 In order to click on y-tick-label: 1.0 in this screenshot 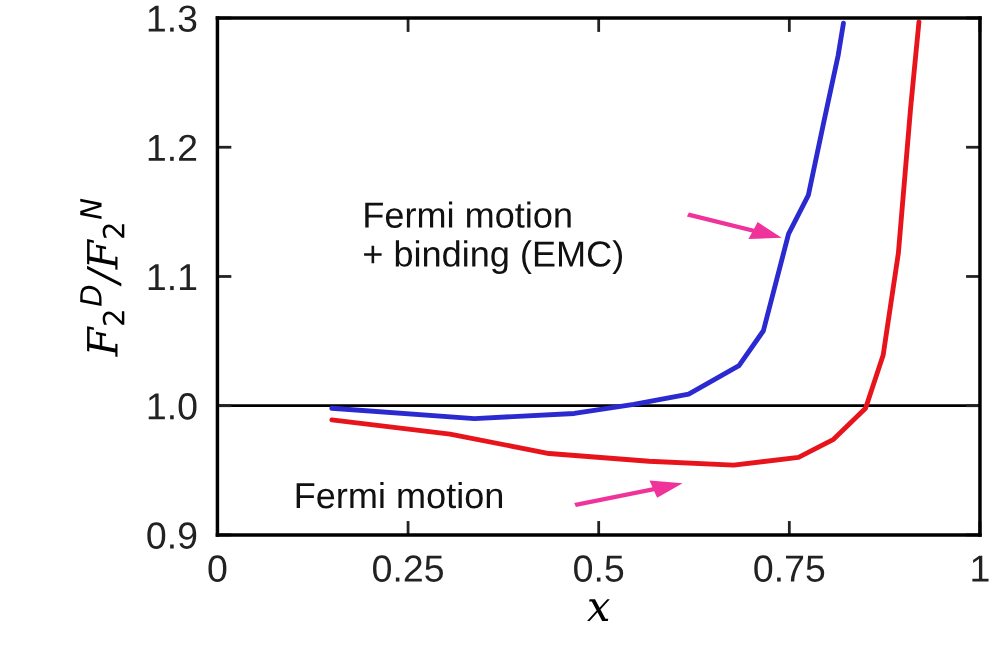, I will do `click(172, 406)`.